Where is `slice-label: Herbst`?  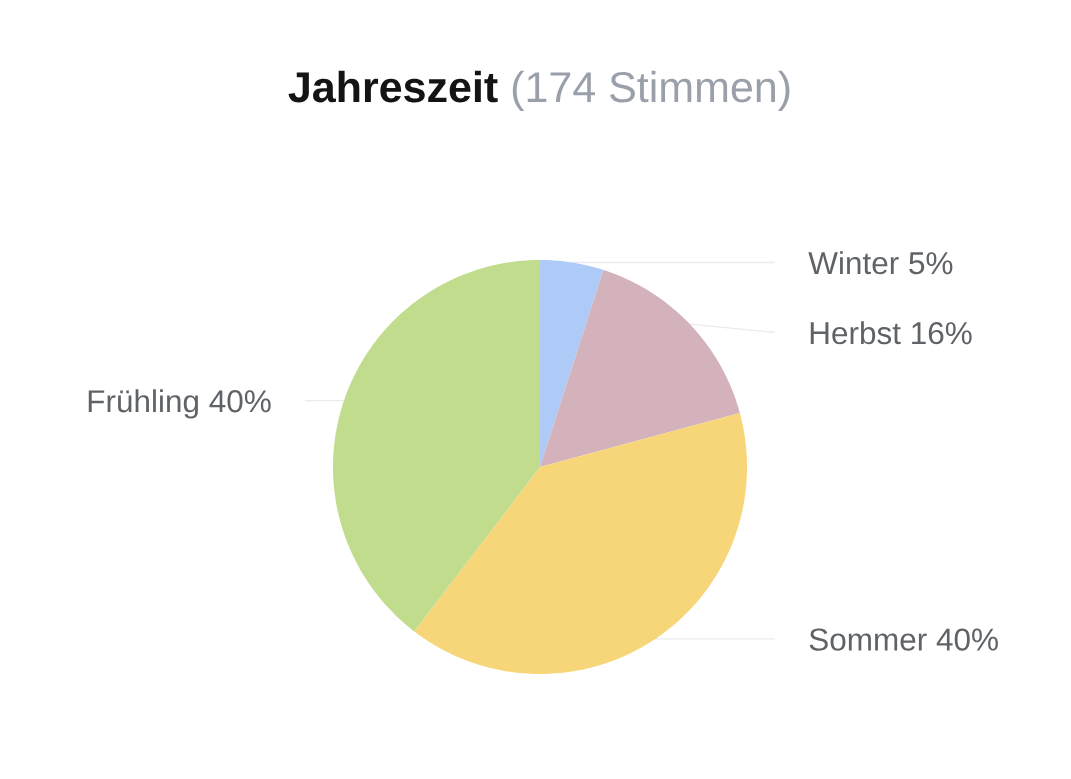 slice-label: Herbst is located at coordinates (855, 333).